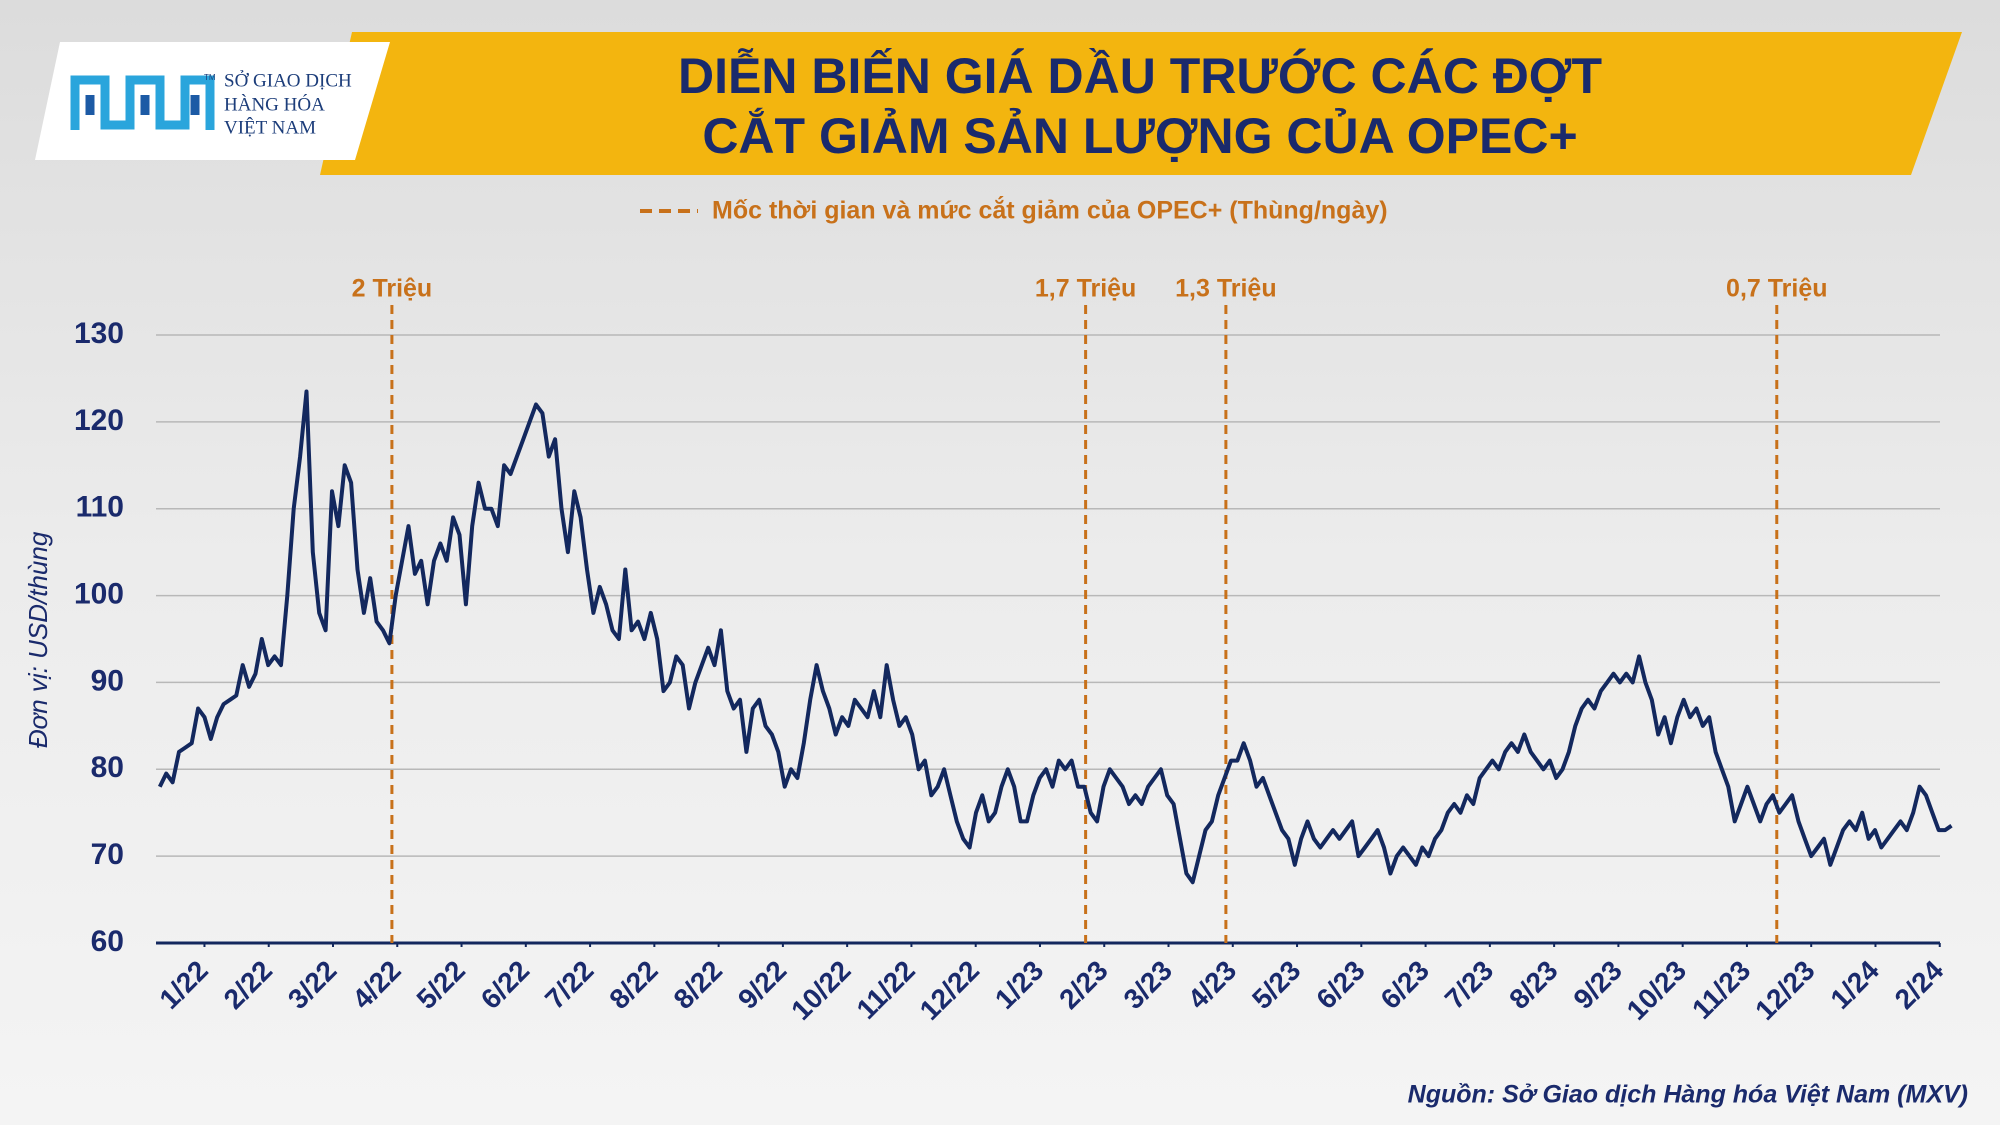 The width and height of the screenshot is (2000, 1130). I want to click on chart-title: CẮT GIẢM SẢN LƯỢNG CỦA OPEC+, so click(1139, 135).